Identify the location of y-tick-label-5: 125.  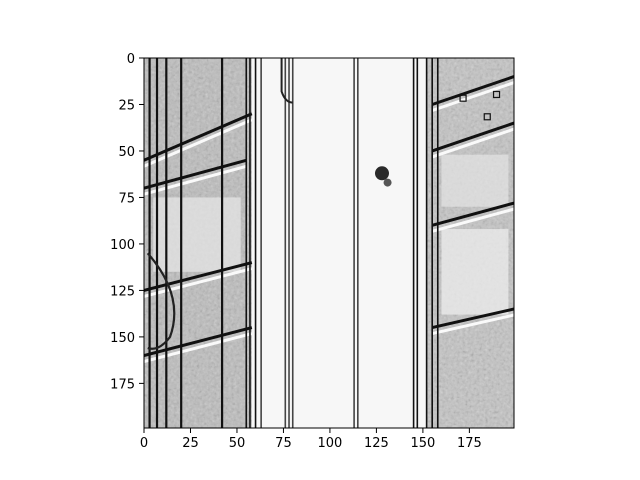
(122, 291).